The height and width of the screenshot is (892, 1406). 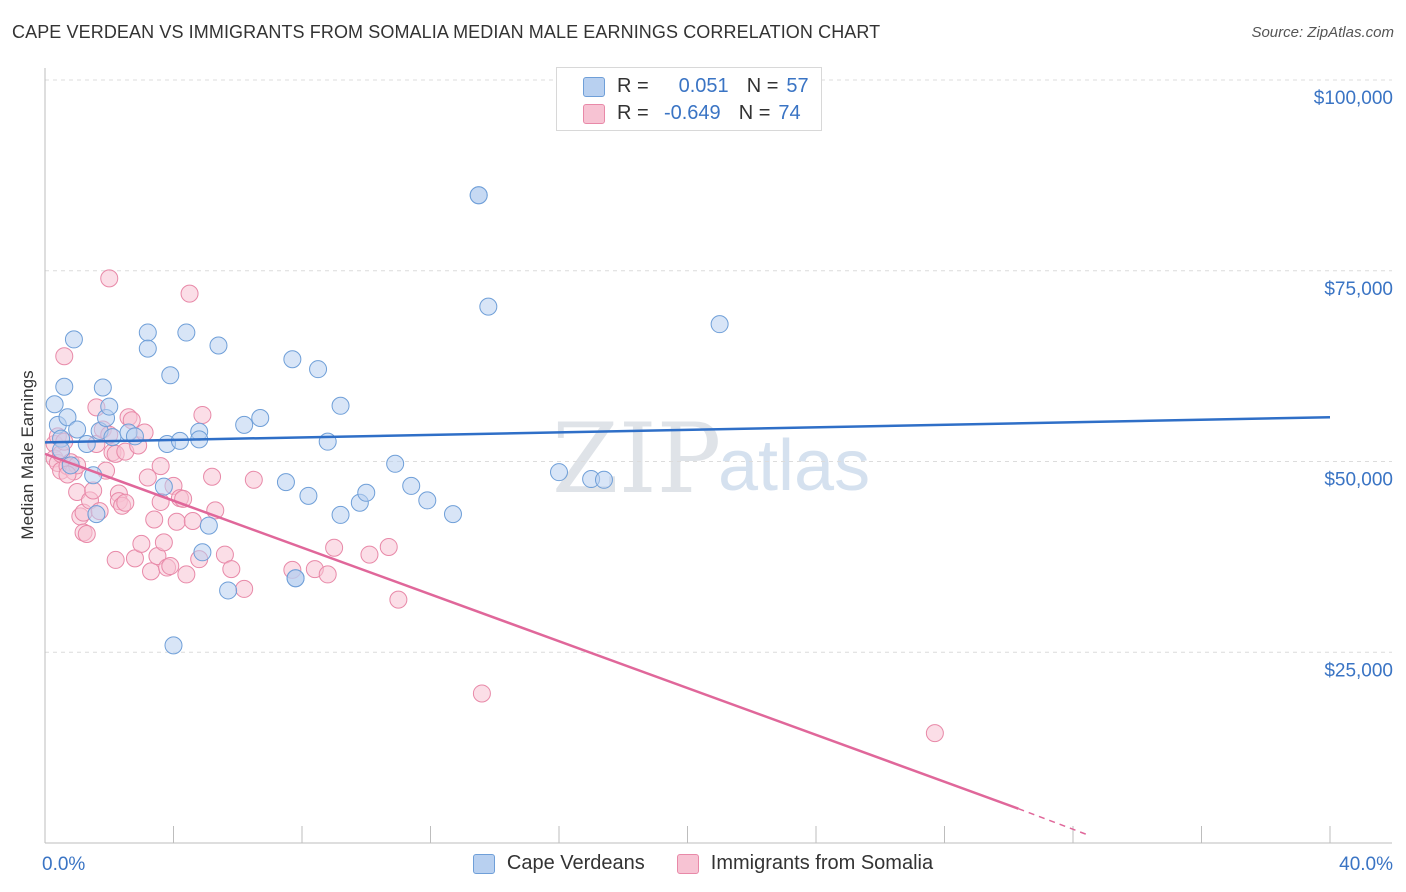 I want to click on legend-item-somalia: Immigrants from Somalia, so click(x=805, y=863).